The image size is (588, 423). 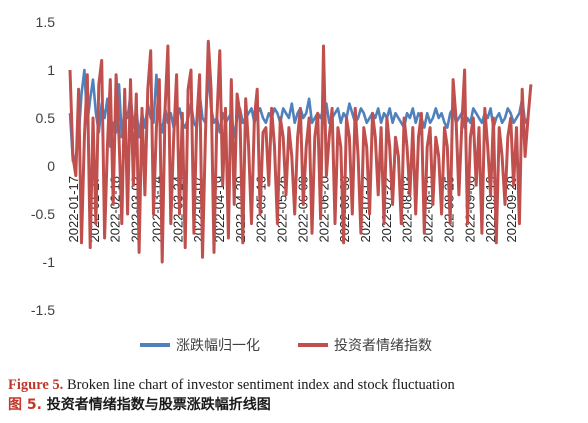 I want to click on legend-label: 涨跌幅归一化, so click(x=218, y=345).